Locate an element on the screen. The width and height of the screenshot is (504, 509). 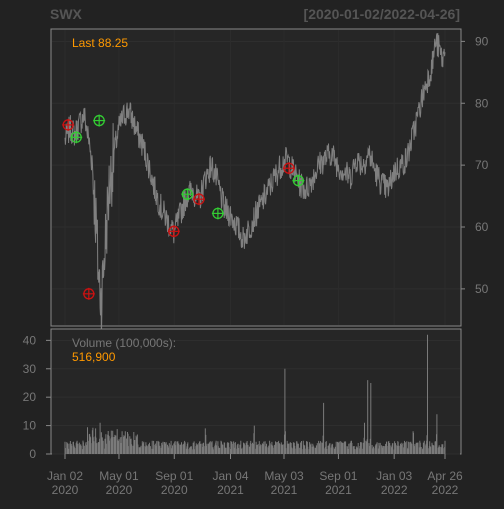
price-tick-label: 80 is located at coordinates (482, 103).